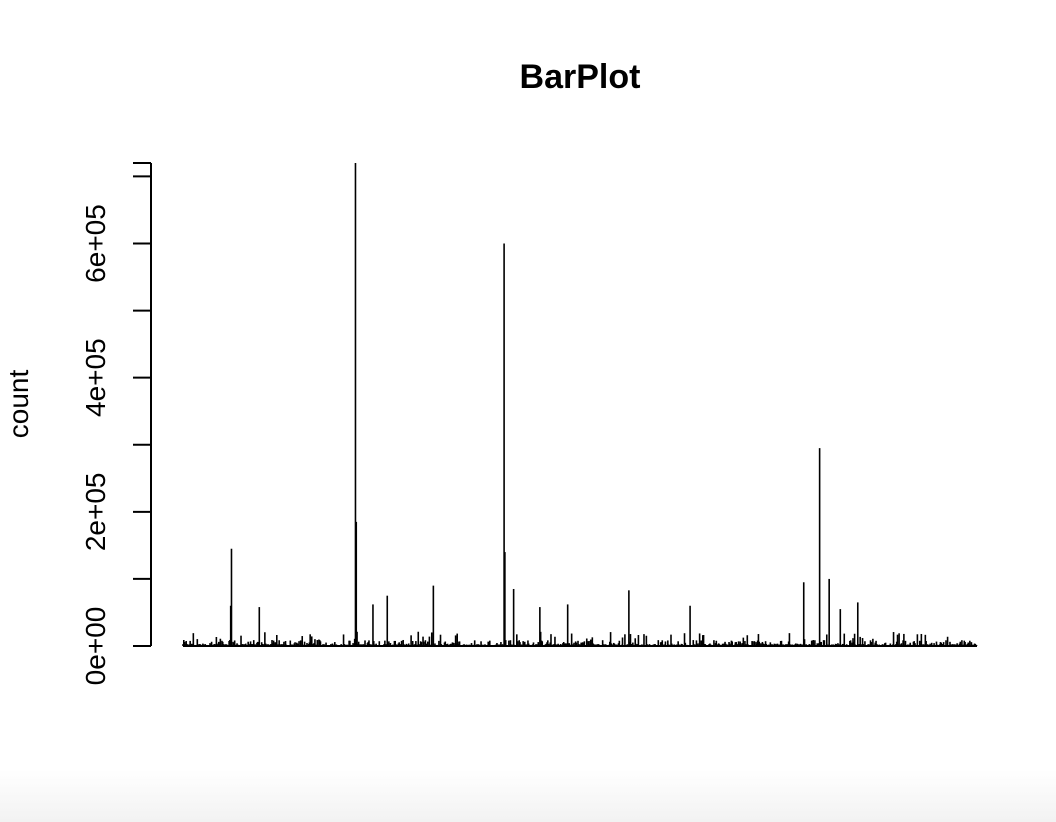 Image resolution: width=1056 pixels, height=822 pixels. I want to click on bottom-band, so click(528, 796).